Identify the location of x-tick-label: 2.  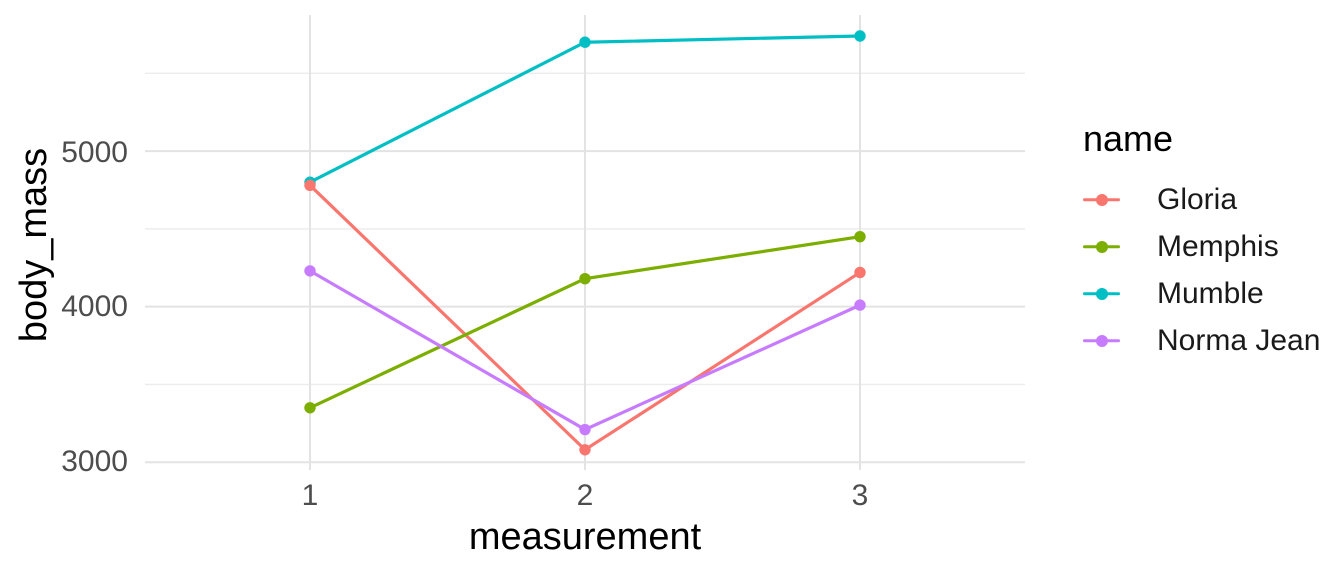
(585, 495).